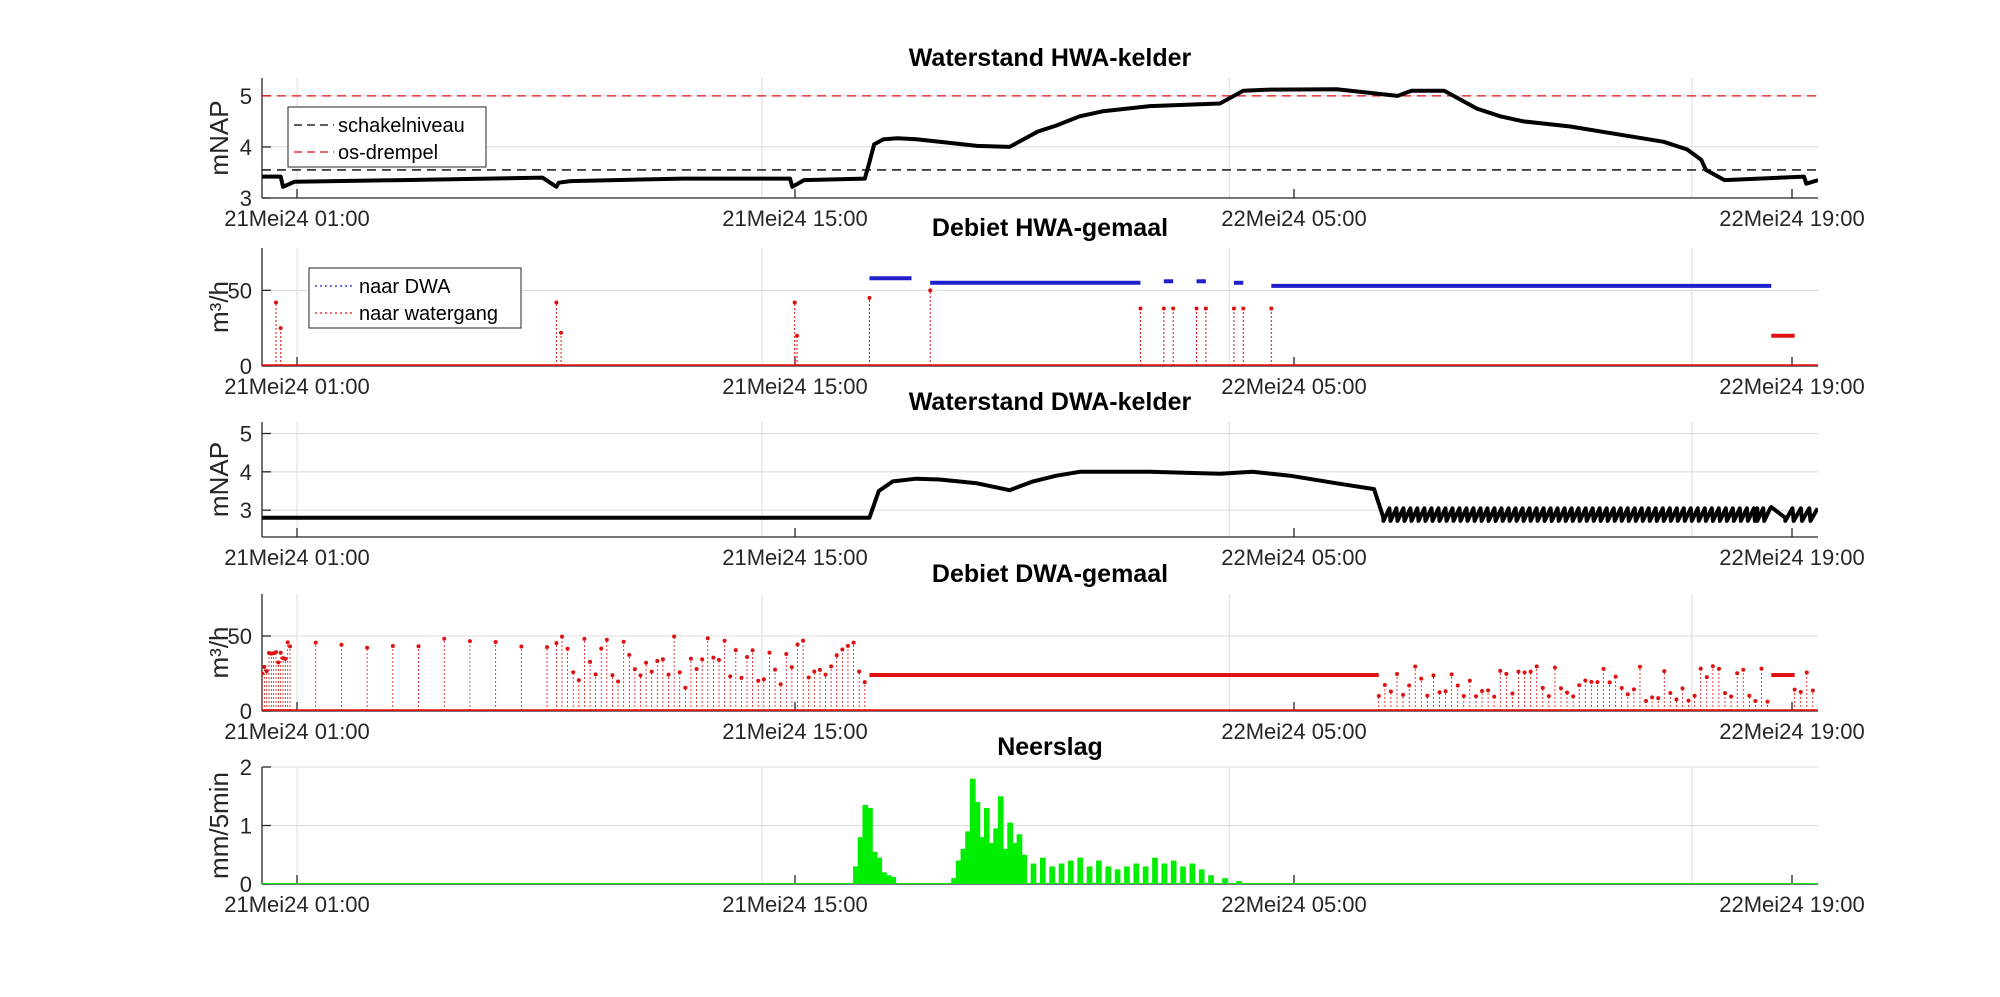 This screenshot has height=997, width=2000. I want to click on x-tick-label: 22Mei24 19:00, so click(1792, 557).